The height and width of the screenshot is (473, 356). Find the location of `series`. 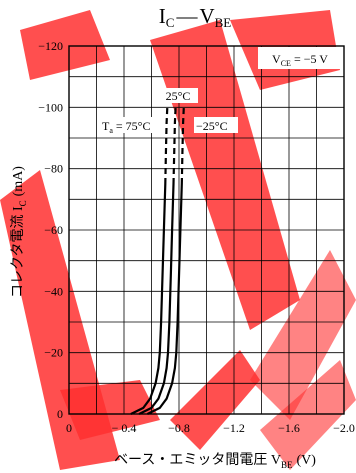

series is located at coordinates (157, 261).